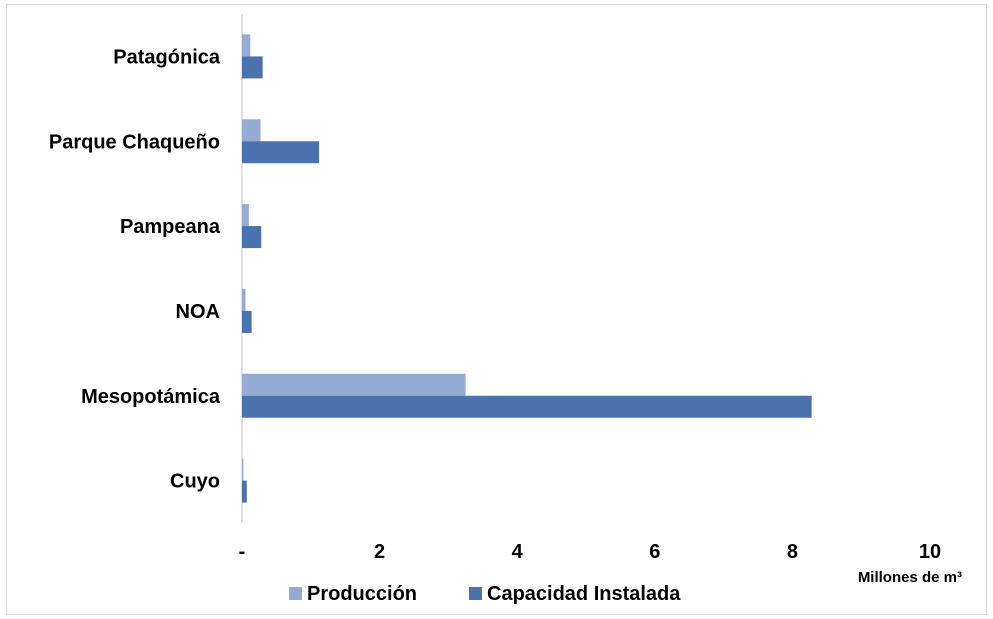 The width and height of the screenshot is (993, 619). What do you see at coordinates (242, 552) in the screenshot?
I see `x-tick-label: -` at bounding box center [242, 552].